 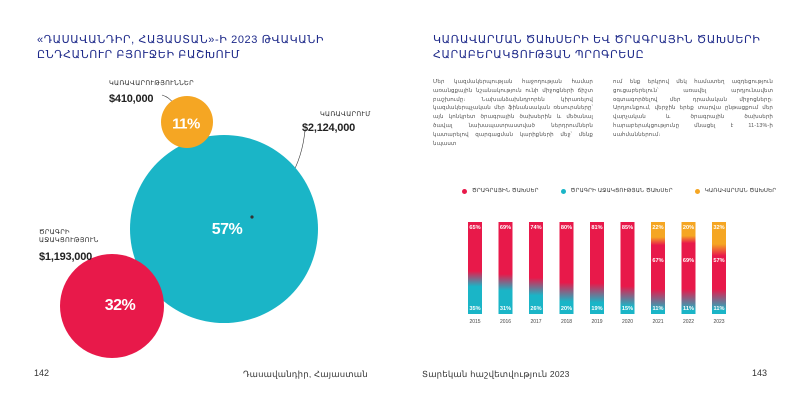 I want to click on legend-item-admin: ԿԱՌԱՎԱՐՄԱՆ ԾԱԽՍԵՐ, so click(x=735, y=191).